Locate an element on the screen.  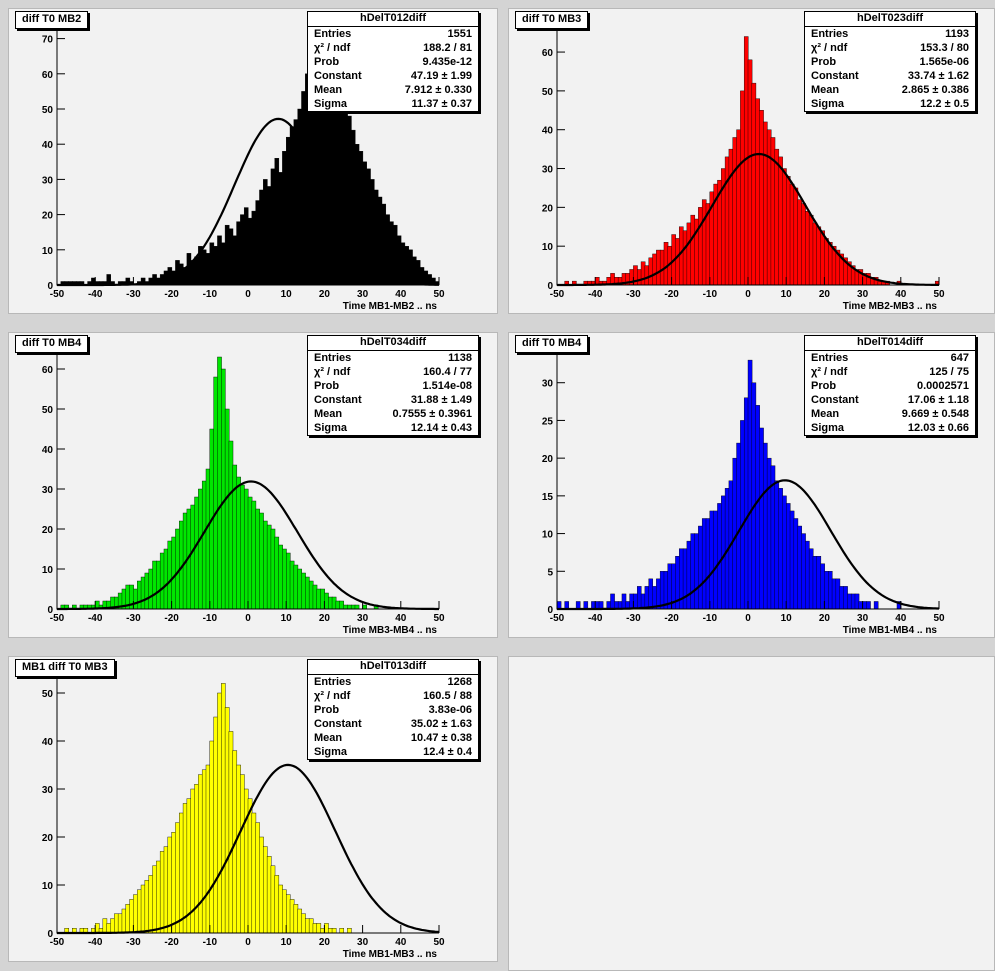
x-tick-label: 40 is located at coordinates (901, 294).